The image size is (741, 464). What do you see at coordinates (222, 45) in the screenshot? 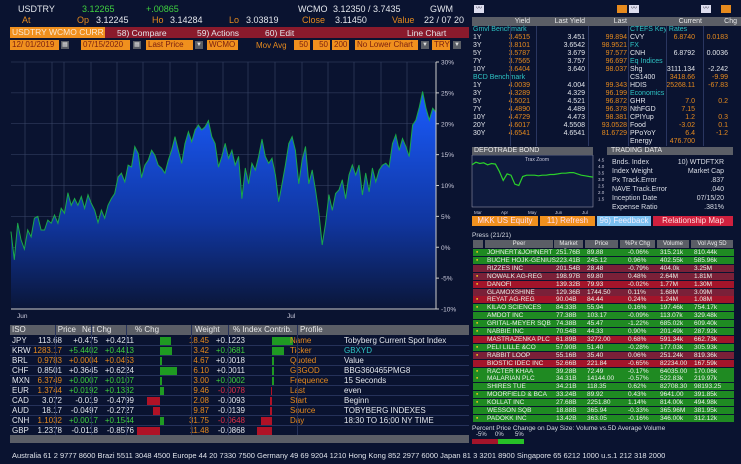
I see `source-input: WCMO` at bounding box center [222, 45].